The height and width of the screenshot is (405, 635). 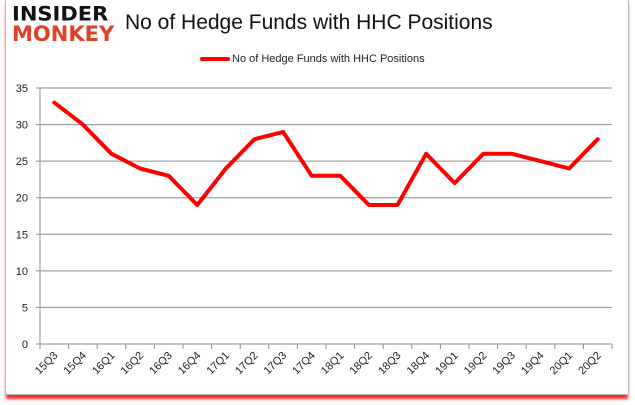 I want to click on x-tick-label: 18Q3, so click(x=390, y=364).